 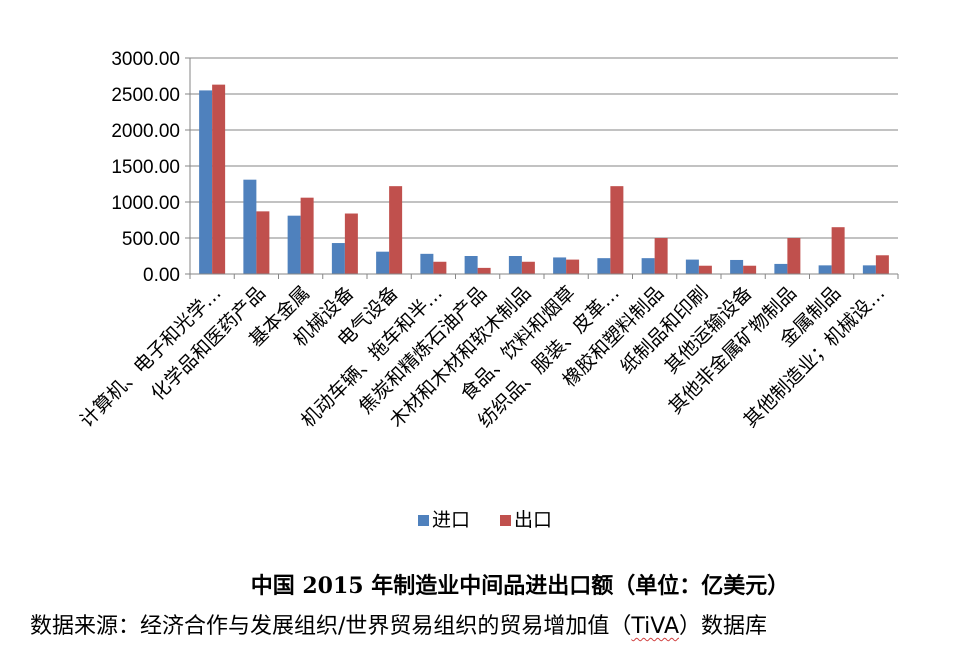 I want to click on legend-swatch-import, so click(x=423, y=520).